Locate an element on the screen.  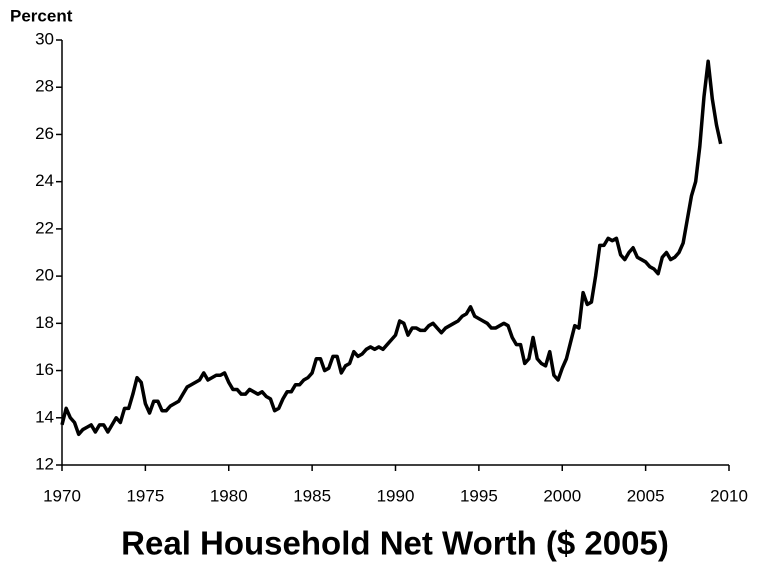
x-axis-label: Real Household Net Worth ($ 2005) is located at coordinates (395, 543).